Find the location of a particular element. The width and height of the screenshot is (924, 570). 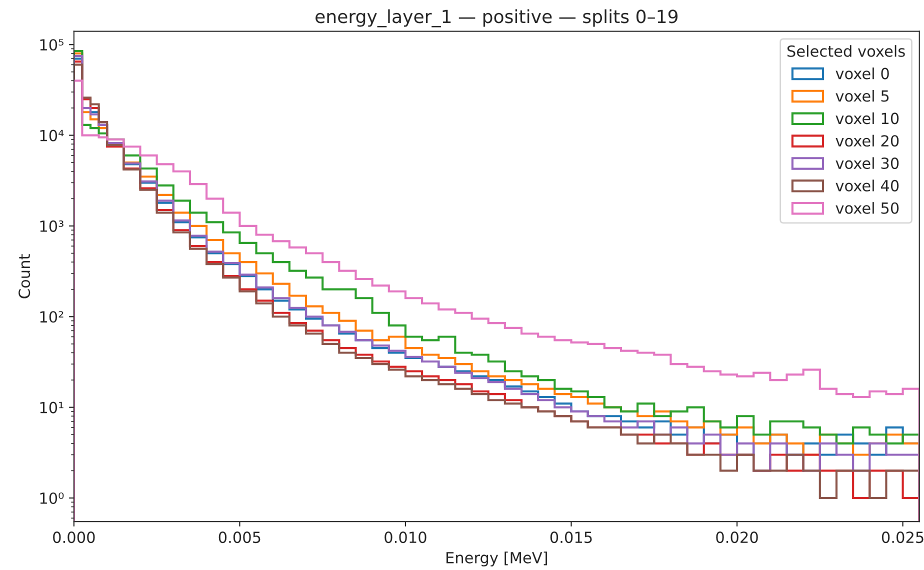

legend-label: voxel 30 is located at coordinates (867, 163).